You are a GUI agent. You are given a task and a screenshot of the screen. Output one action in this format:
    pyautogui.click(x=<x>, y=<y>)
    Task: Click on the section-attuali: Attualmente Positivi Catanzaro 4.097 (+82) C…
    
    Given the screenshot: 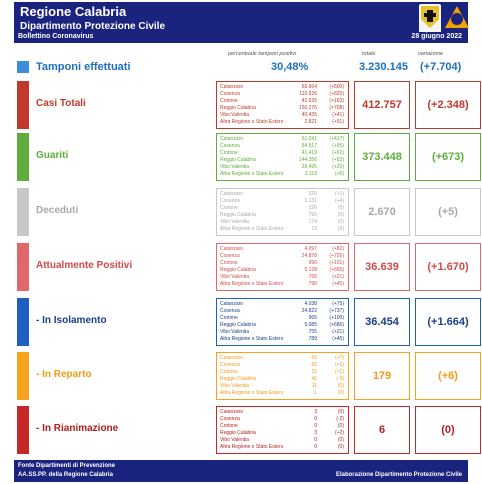 What is the action you would take?
    pyautogui.click(x=247, y=267)
    